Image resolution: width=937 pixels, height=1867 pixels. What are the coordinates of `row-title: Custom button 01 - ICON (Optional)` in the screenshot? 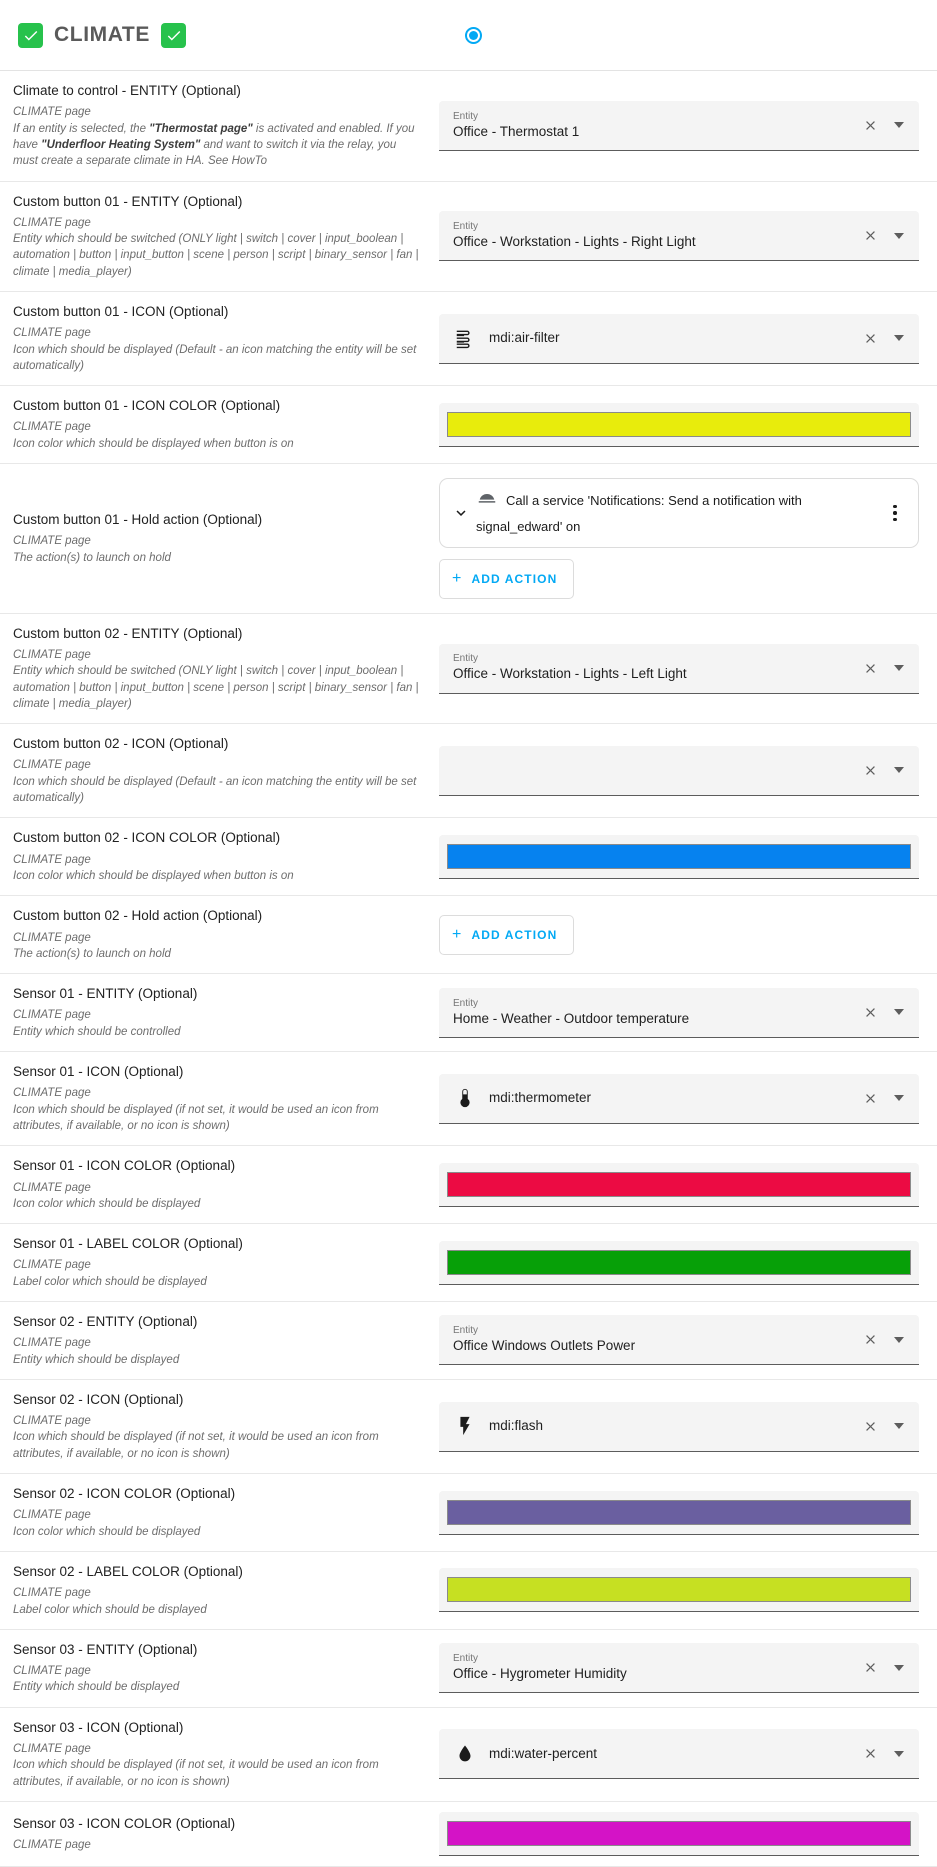 It's located at (121, 312).